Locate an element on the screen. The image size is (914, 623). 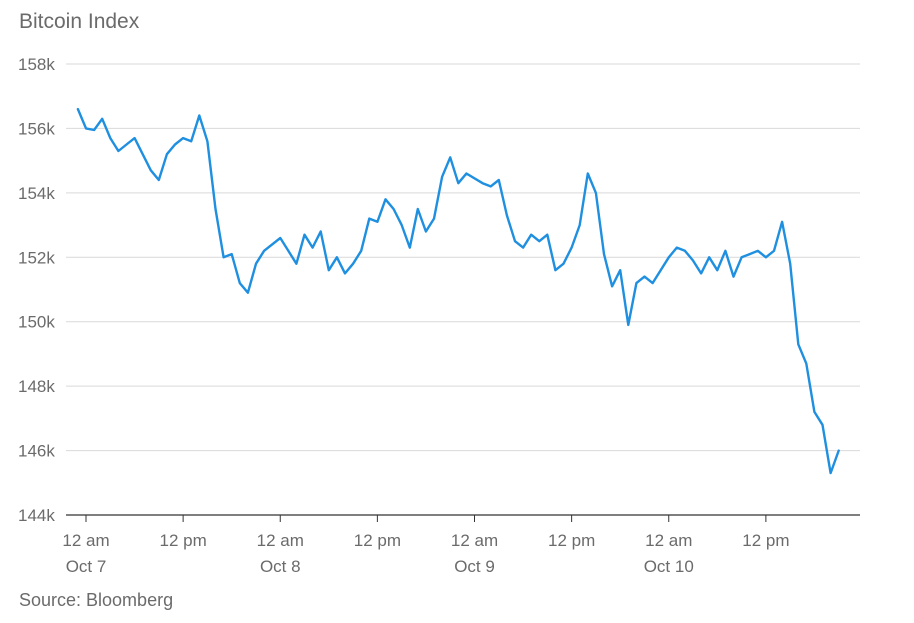
x-tick-date-label: Oct 9 is located at coordinates (474, 566).